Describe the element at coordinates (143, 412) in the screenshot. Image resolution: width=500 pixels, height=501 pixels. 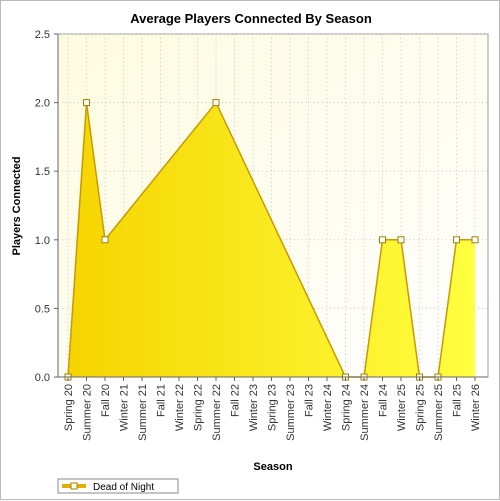
I see `x-tick-label: Summer 21` at that location.